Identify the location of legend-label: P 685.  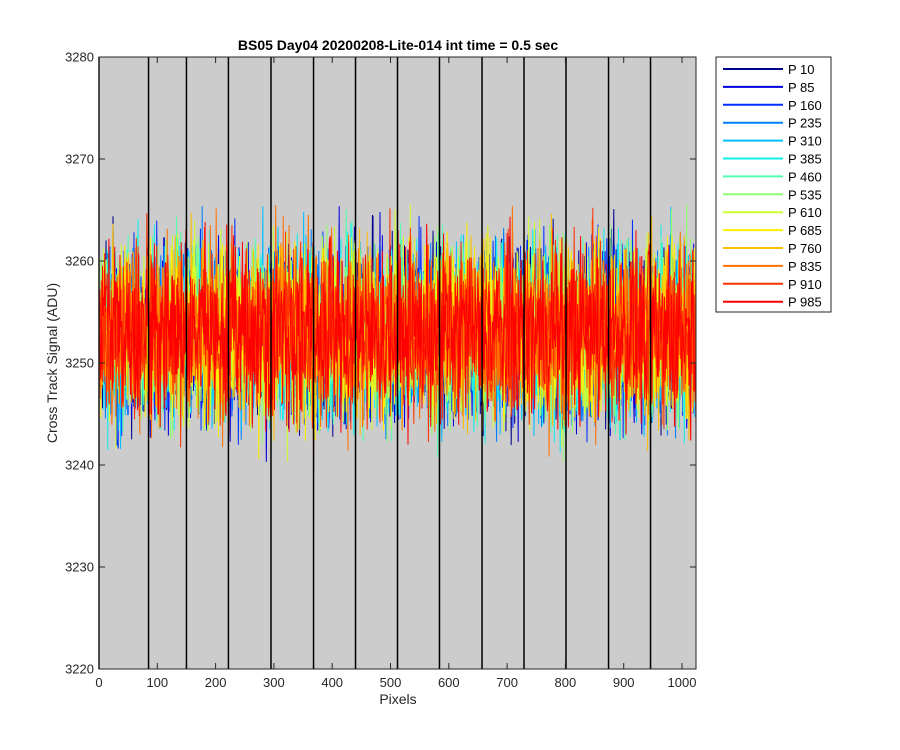
(805, 230).